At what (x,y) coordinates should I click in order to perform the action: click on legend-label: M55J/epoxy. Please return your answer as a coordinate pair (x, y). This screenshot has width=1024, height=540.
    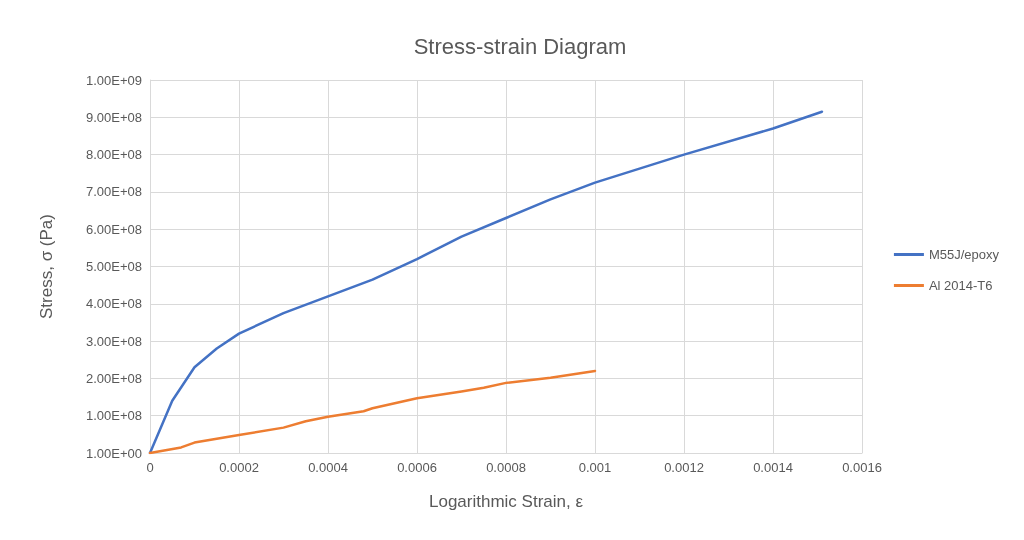
    Looking at the image, I should click on (964, 254).